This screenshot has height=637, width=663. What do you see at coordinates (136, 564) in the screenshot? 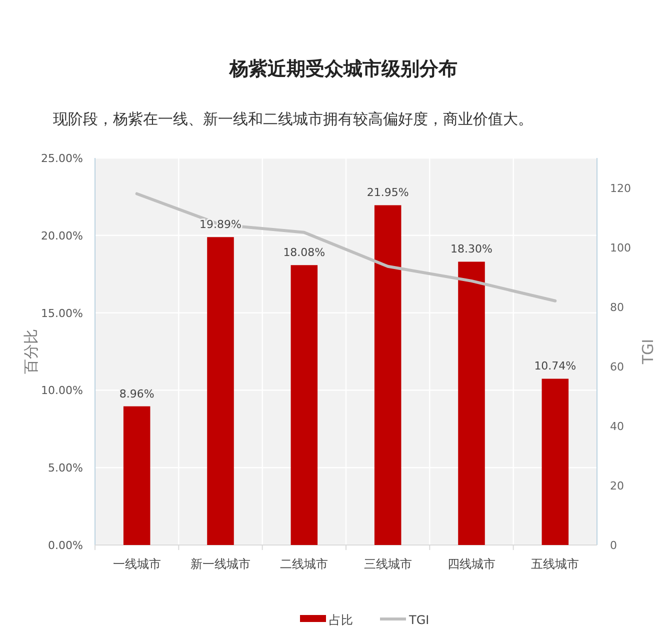
I see `x-tick-label: 一线城市` at bounding box center [136, 564].